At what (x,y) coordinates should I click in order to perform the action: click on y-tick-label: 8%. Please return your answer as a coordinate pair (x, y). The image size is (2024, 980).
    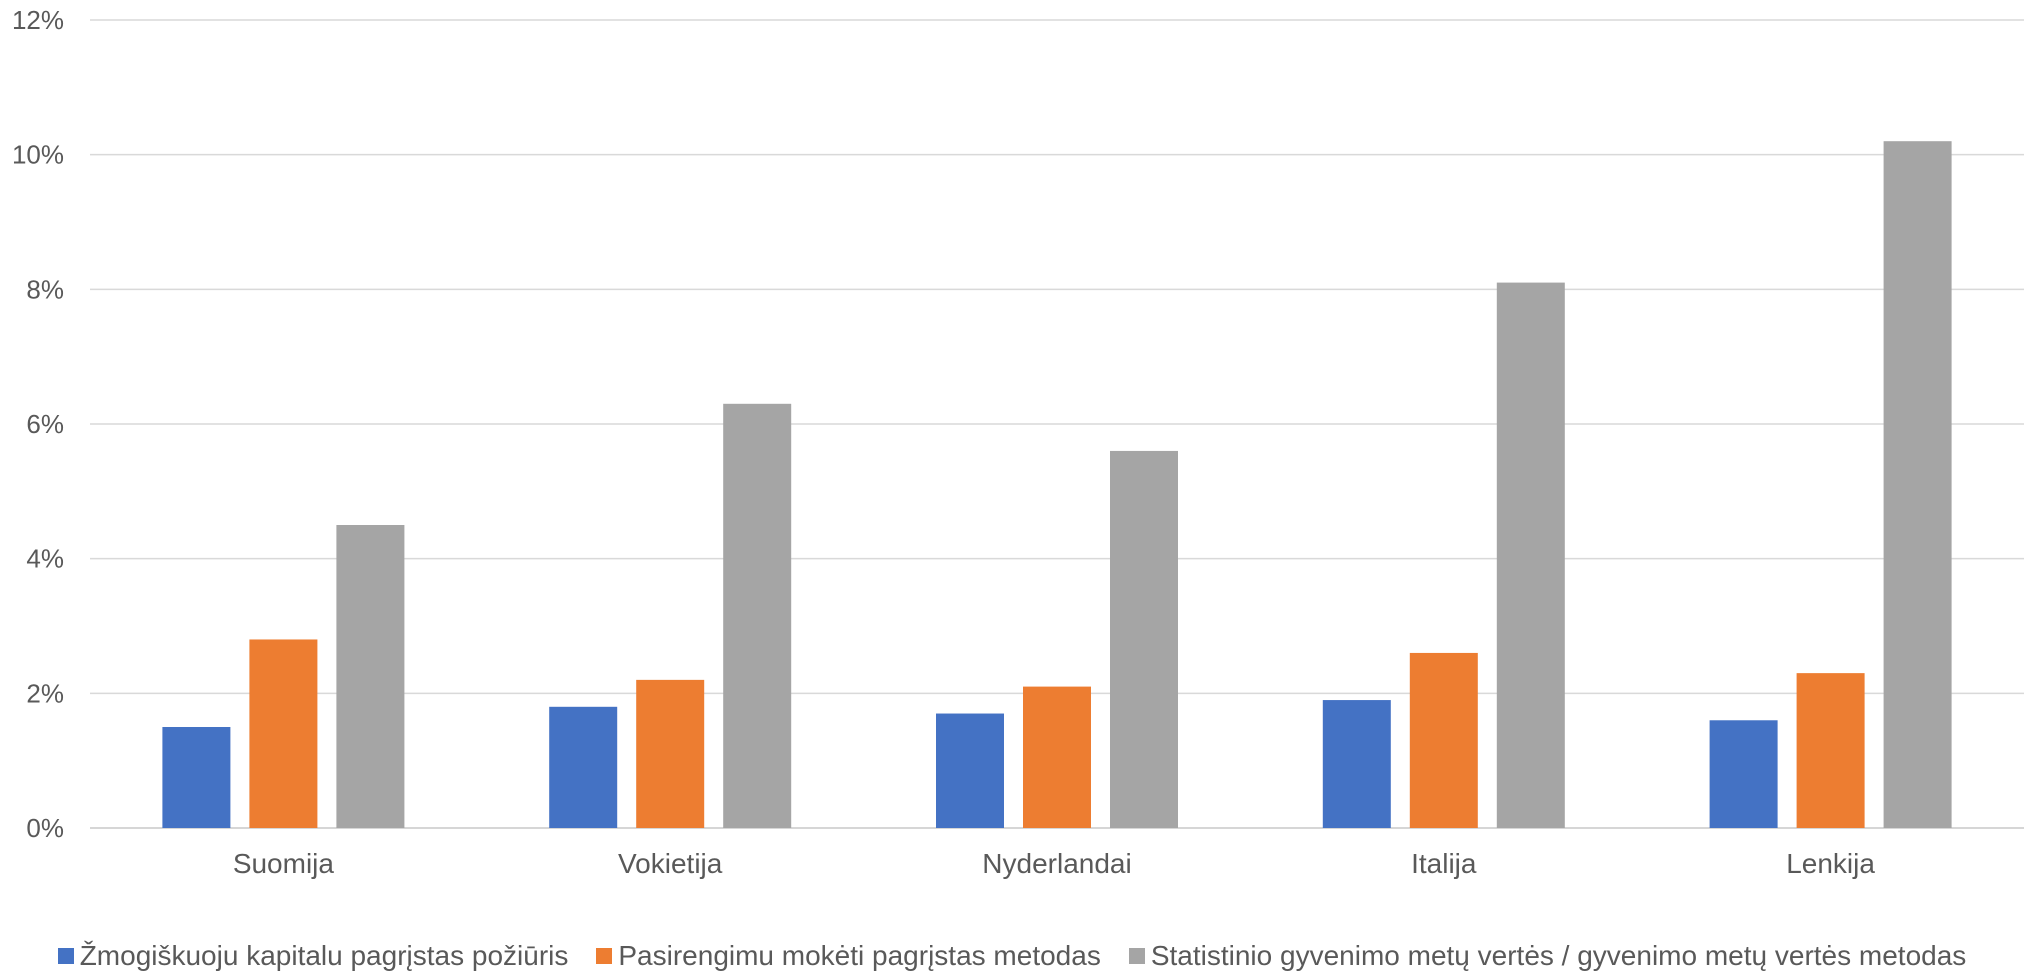
    Looking at the image, I should click on (45, 289).